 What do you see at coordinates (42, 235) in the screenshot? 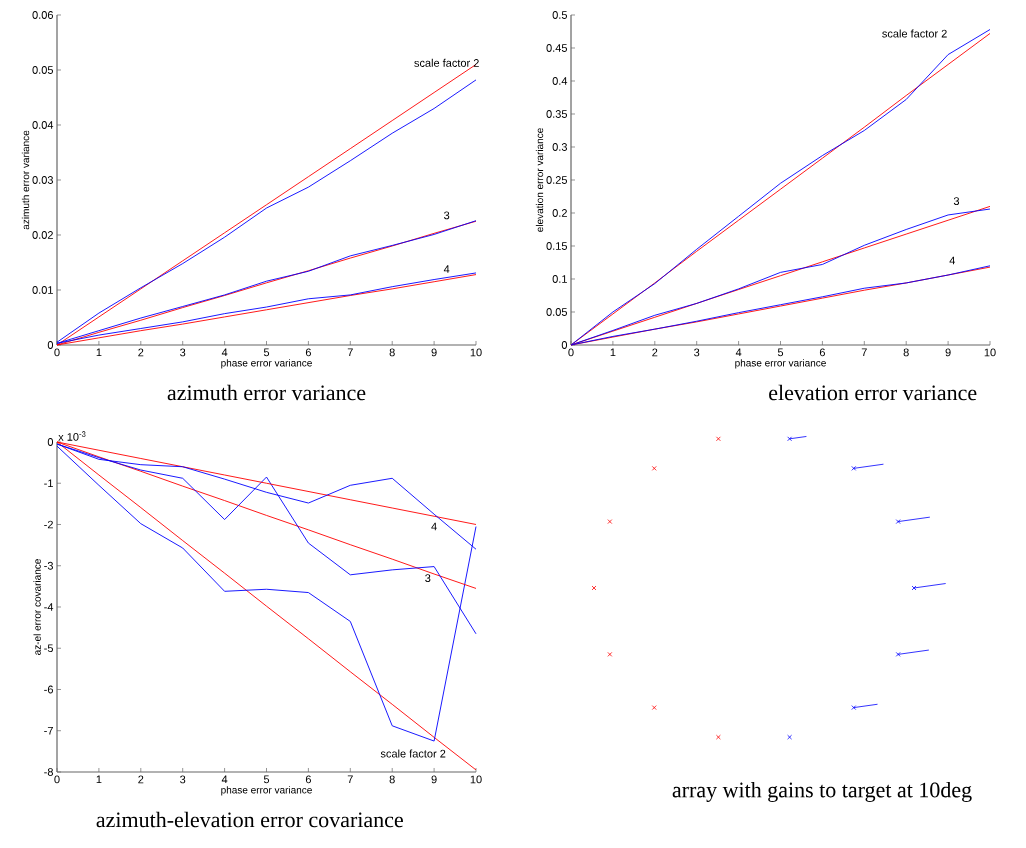
I see `y-tick-label: 0.02` at bounding box center [42, 235].